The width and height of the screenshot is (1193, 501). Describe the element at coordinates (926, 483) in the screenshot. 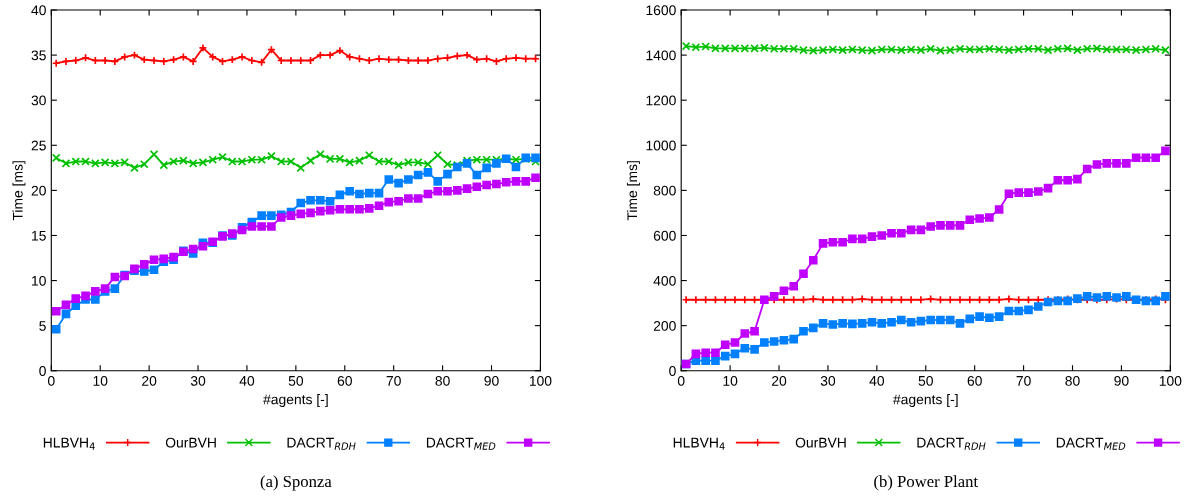

I see `text: (b) Power Plant` at that location.